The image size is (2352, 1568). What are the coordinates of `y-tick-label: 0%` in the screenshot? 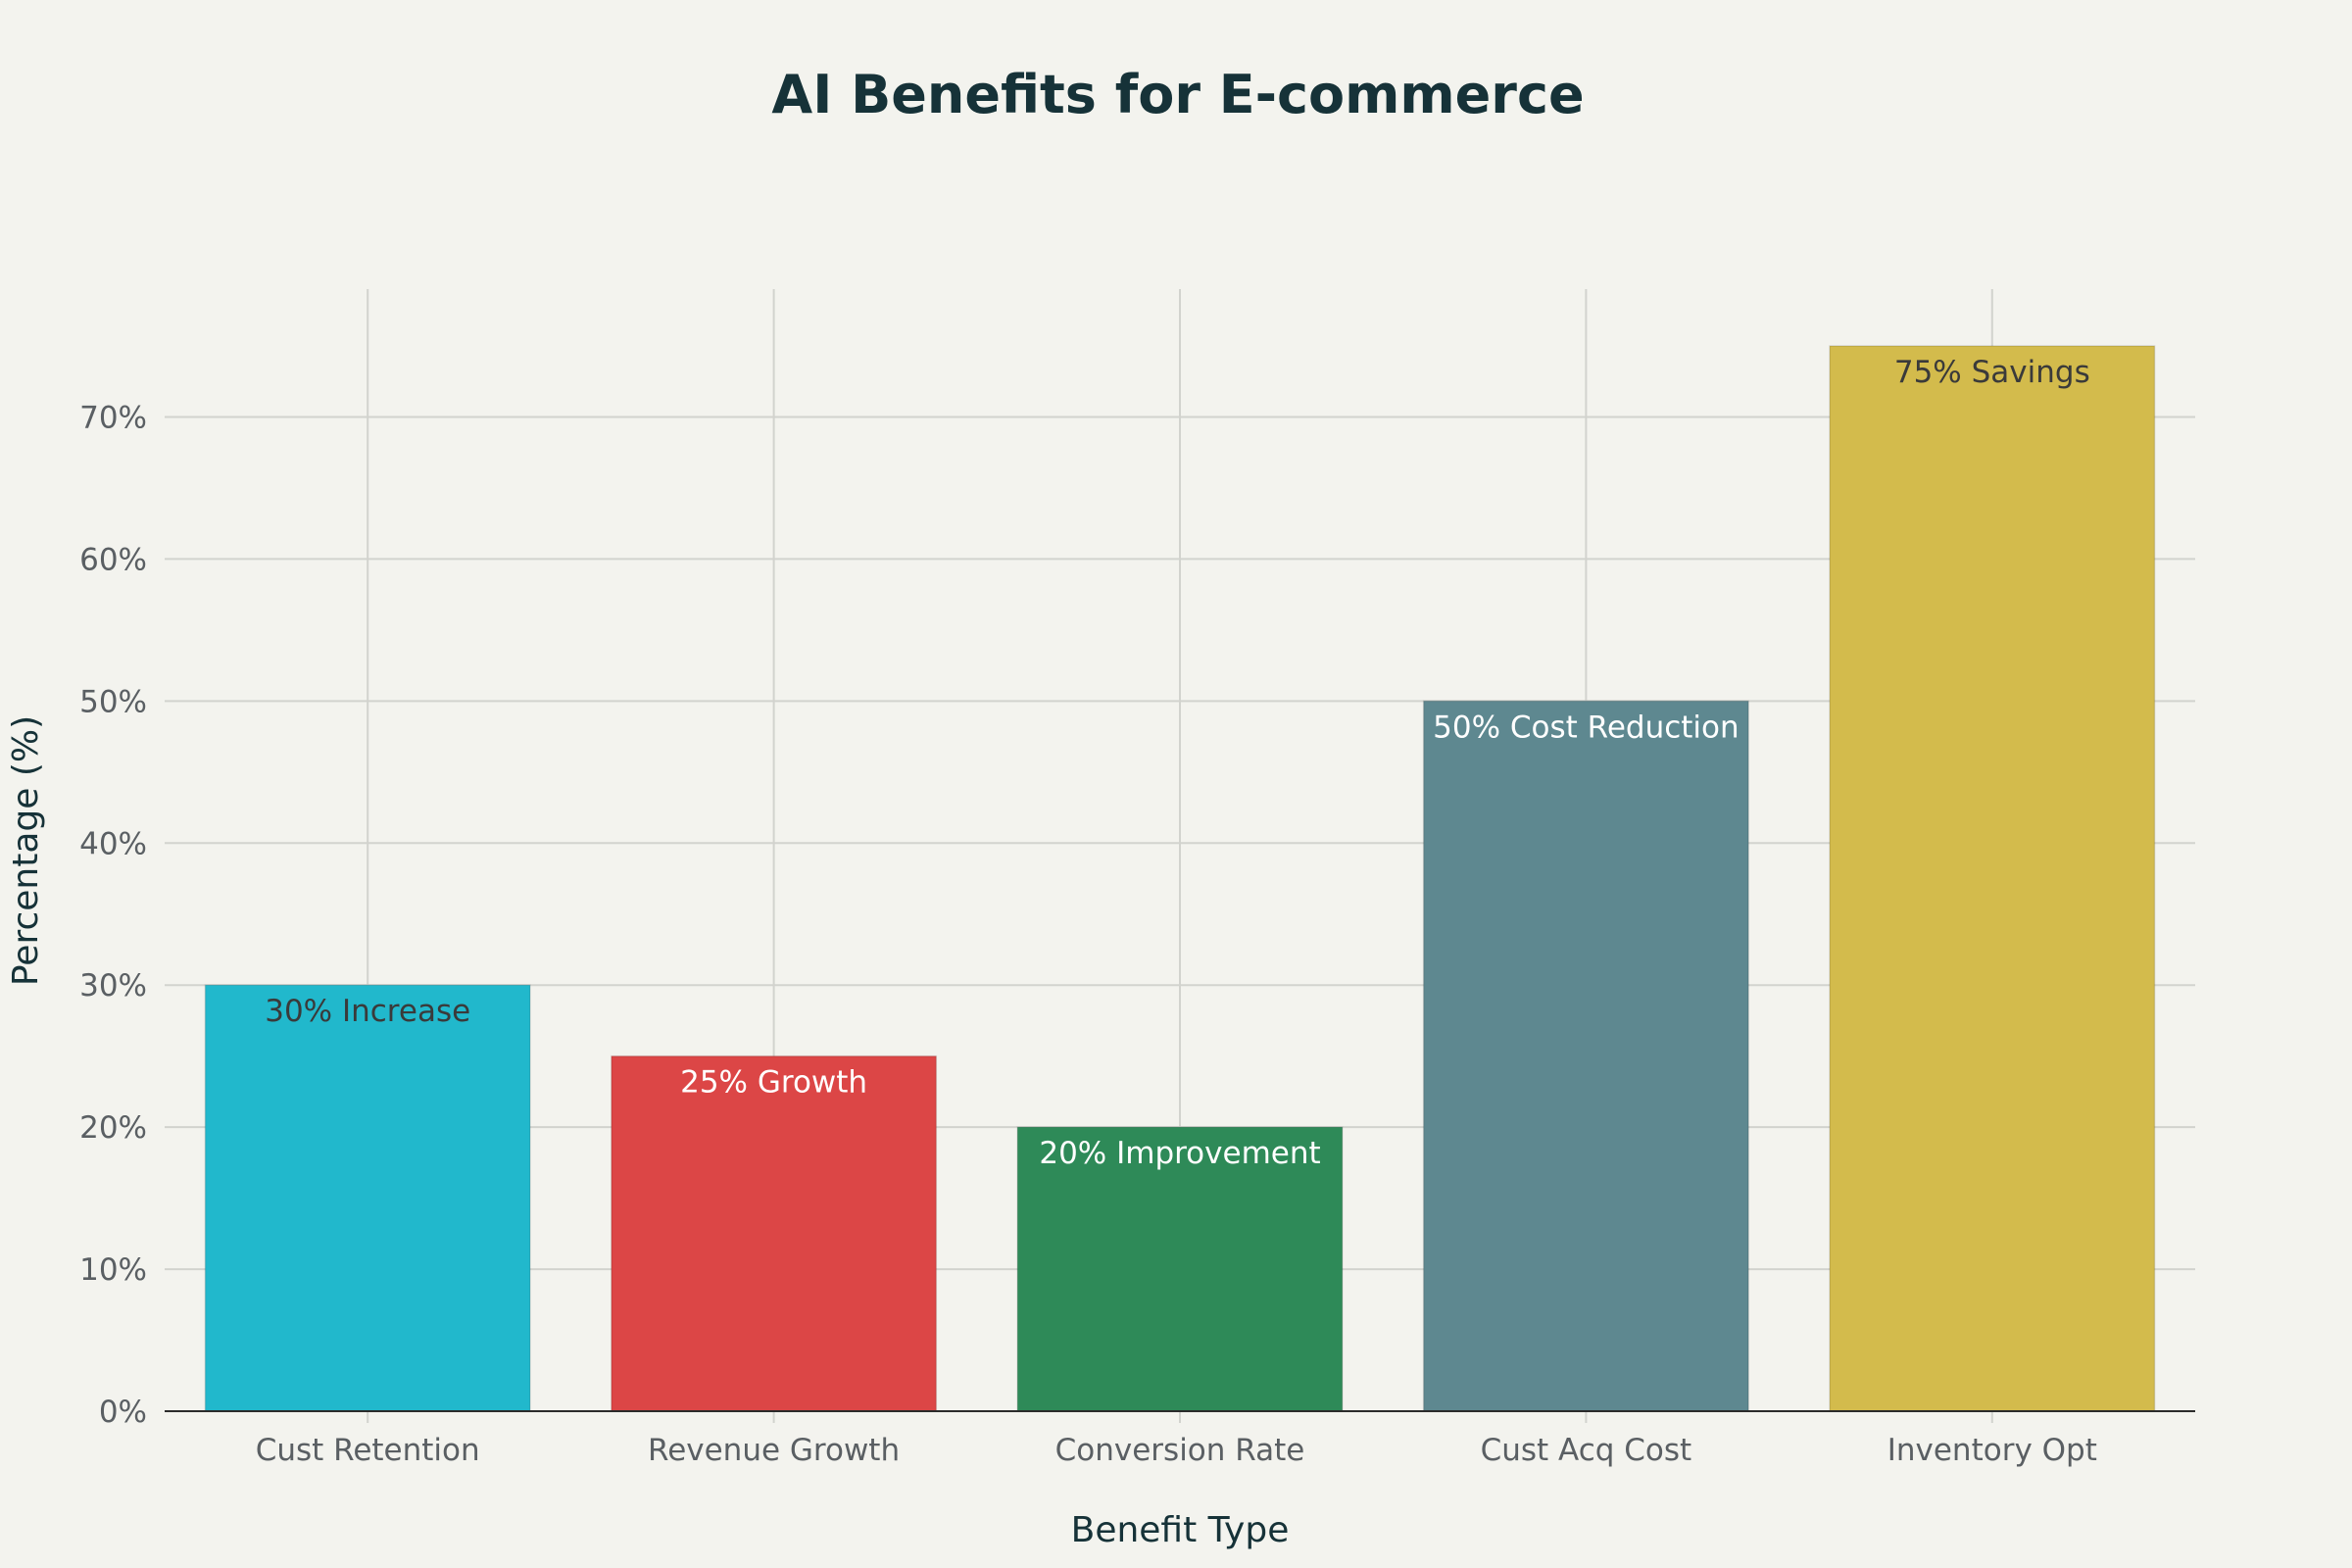 It's located at (123, 1412).